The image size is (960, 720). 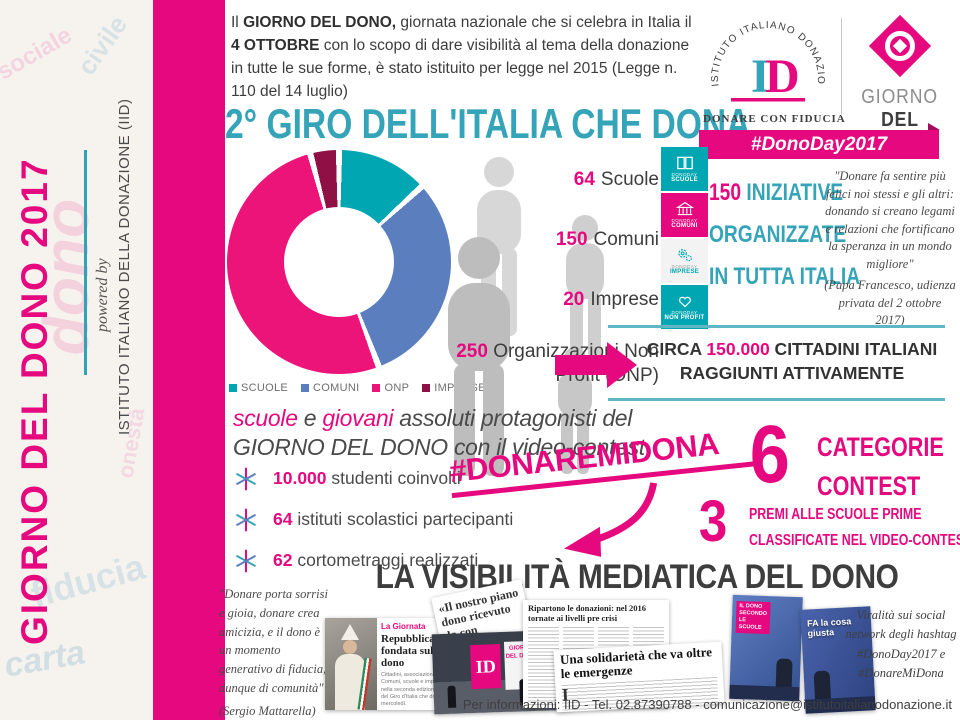 I want to click on media-section-title: LA VISIBILITÀ MEDIATICA DEL DONO, so click(x=637, y=577).